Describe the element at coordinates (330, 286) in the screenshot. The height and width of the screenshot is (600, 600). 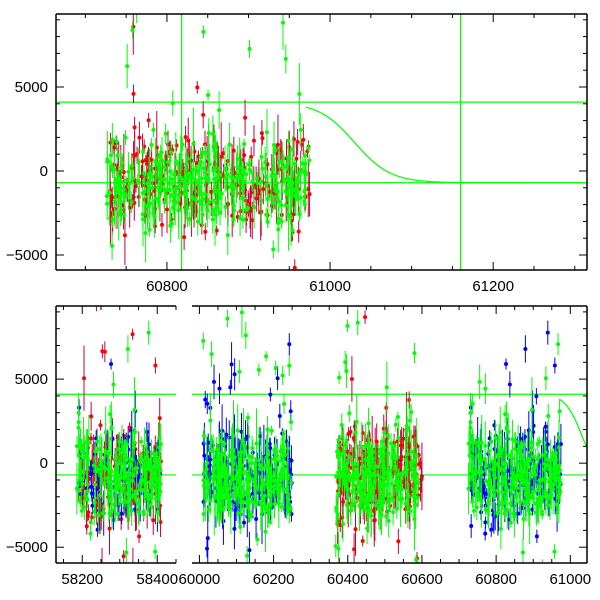
I see `x-tick-label: 61000` at that location.